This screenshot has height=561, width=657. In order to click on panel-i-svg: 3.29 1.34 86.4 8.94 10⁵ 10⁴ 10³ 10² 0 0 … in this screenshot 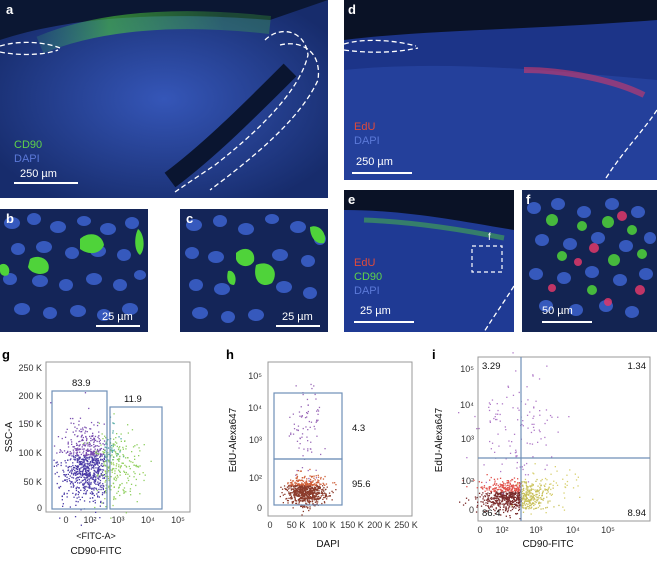, I will do `click(542, 451)`.